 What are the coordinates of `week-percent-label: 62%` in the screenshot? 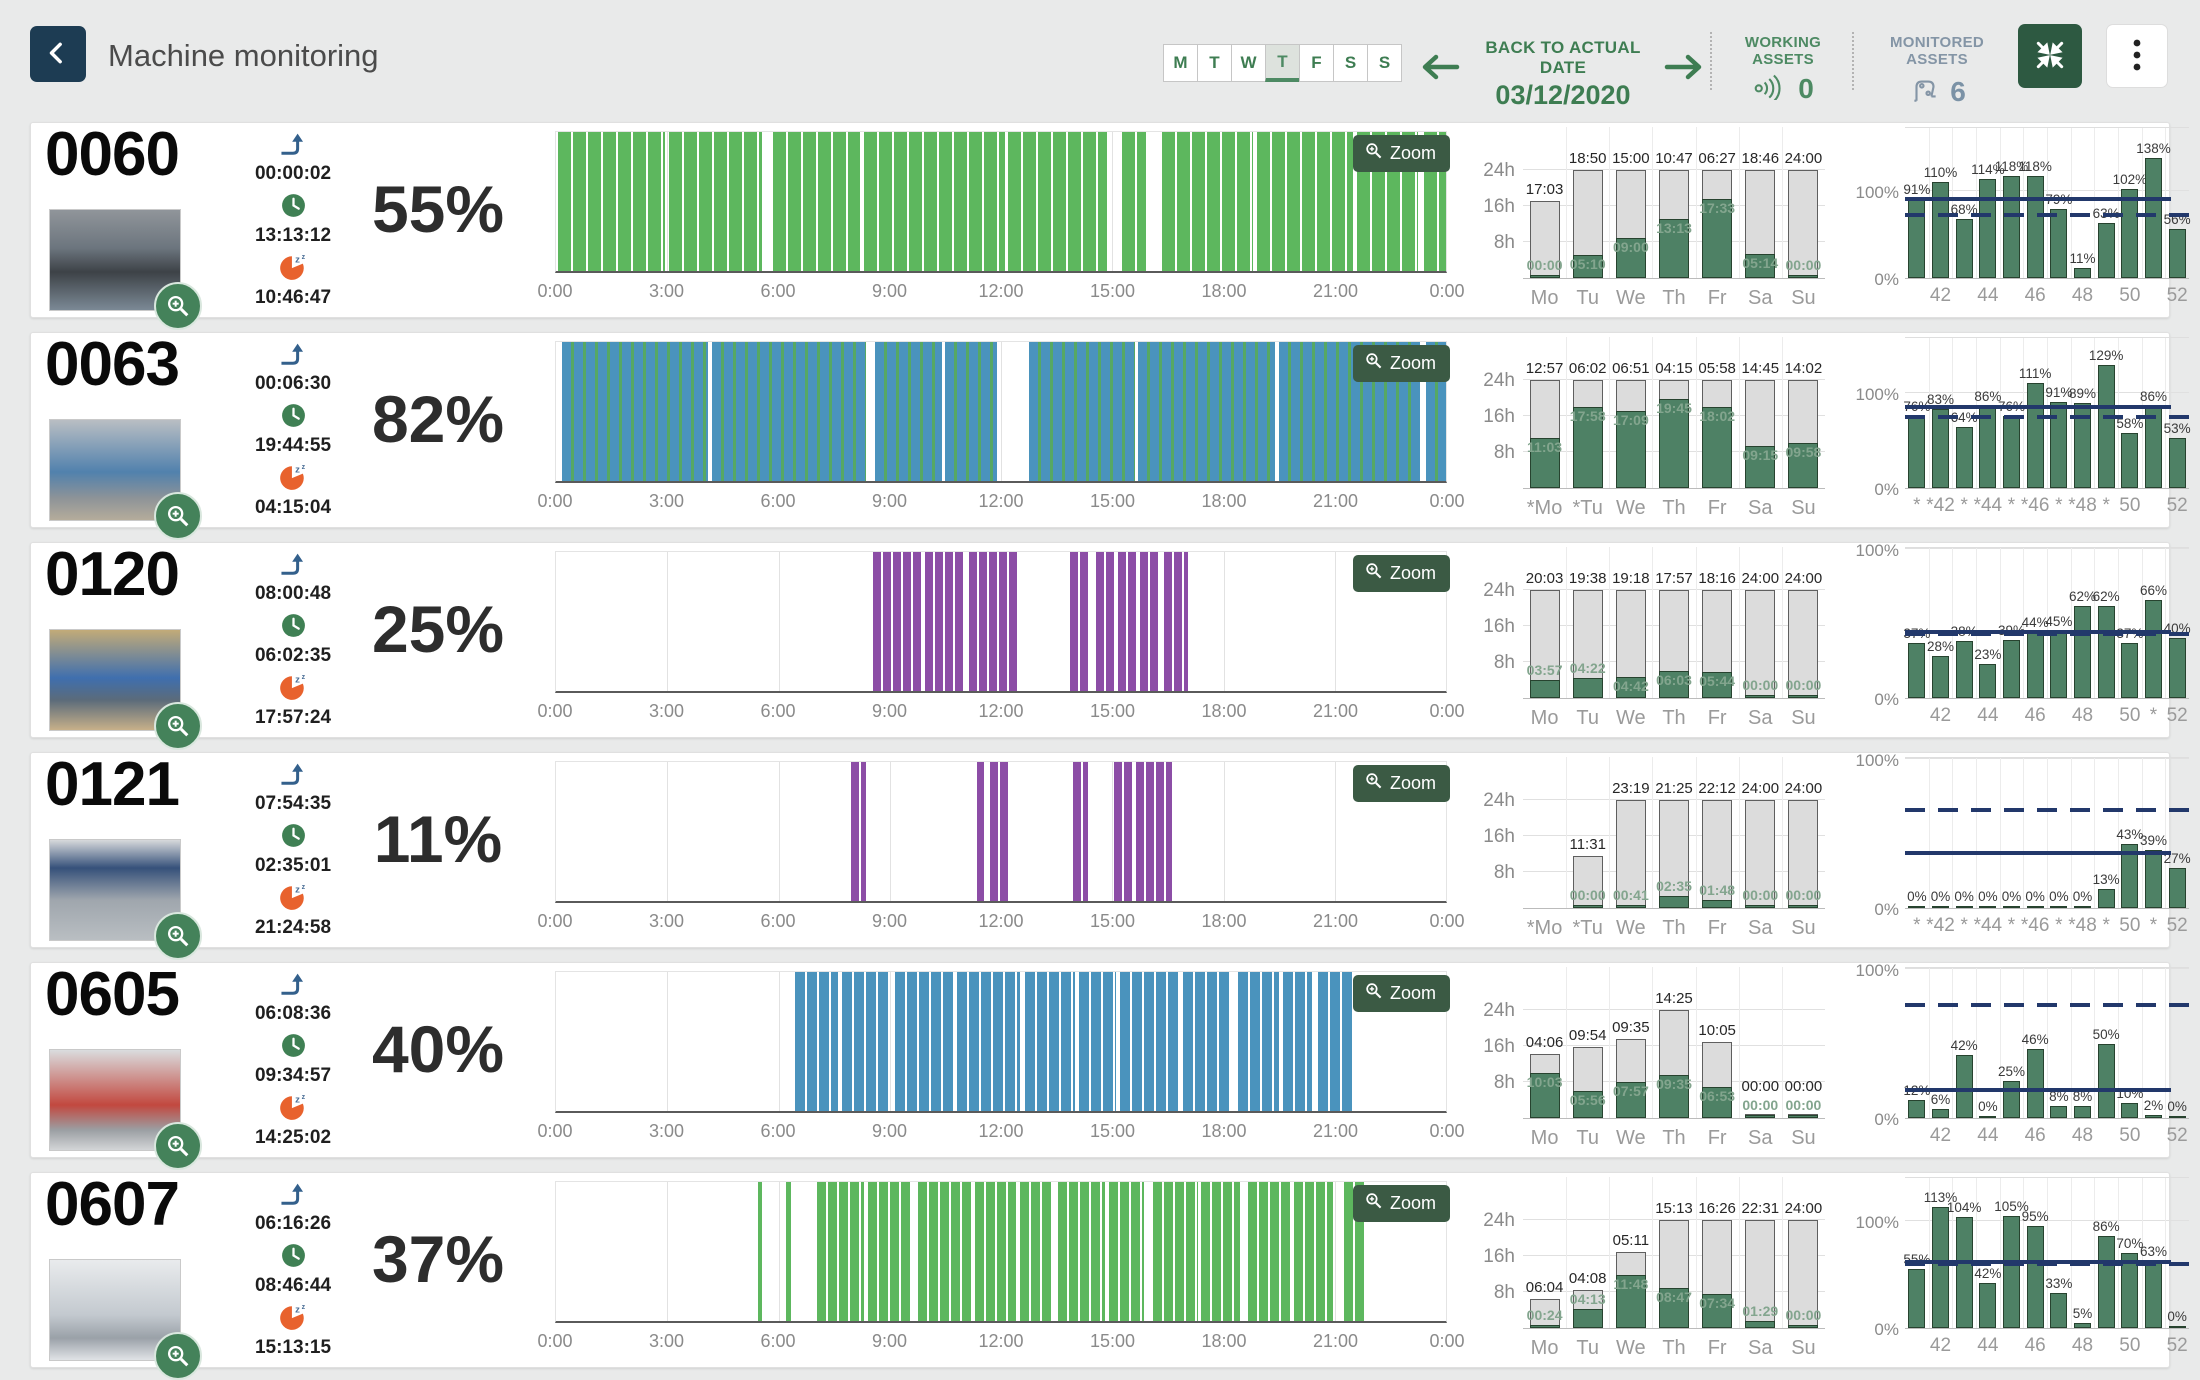 It's located at (2082, 596).